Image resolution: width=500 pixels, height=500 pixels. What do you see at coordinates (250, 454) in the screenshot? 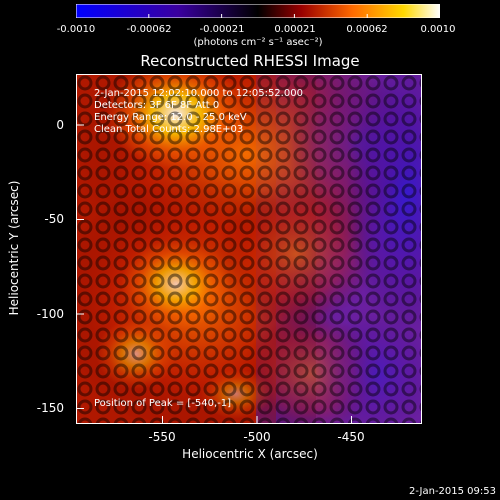
I see `x-axis-label: Heliocentric X (arcsec)` at bounding box center [250, 454].